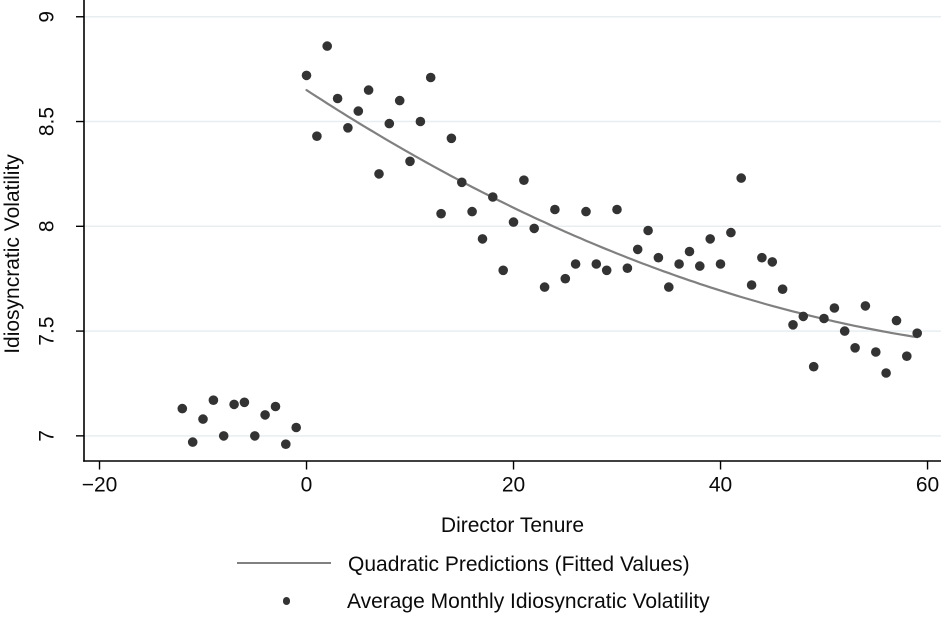 Image resolution: width=944 pixels, height=618 pixels. What do you see at coordinates (47, 121) in the screenshot?
I see `y-tick-label-8.5: 8.5` at bounding box center [47, 121].